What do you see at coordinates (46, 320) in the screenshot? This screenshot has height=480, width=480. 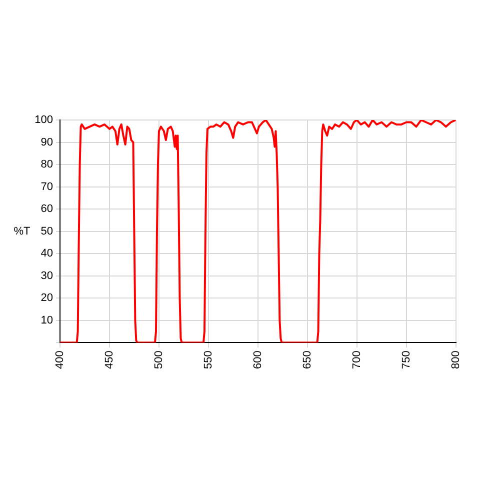 I see `y-tick-label: 10` at bounding box center [46, 320].